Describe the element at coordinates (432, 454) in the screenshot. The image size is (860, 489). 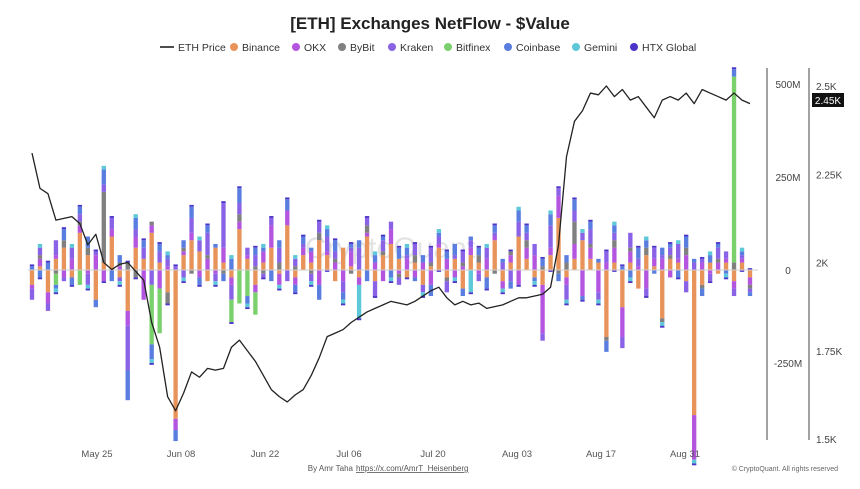
I see `x-tick-label: Jul 20` at that location.